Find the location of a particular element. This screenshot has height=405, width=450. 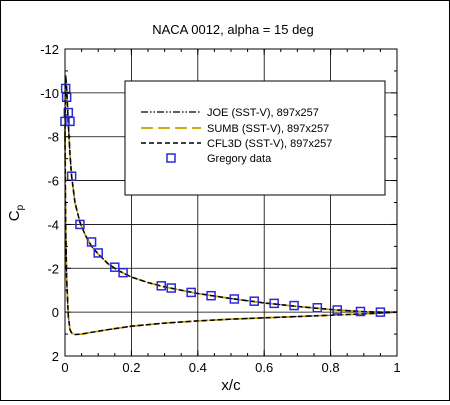

y-tick-label: -10 is located at coordinates (49, 93).